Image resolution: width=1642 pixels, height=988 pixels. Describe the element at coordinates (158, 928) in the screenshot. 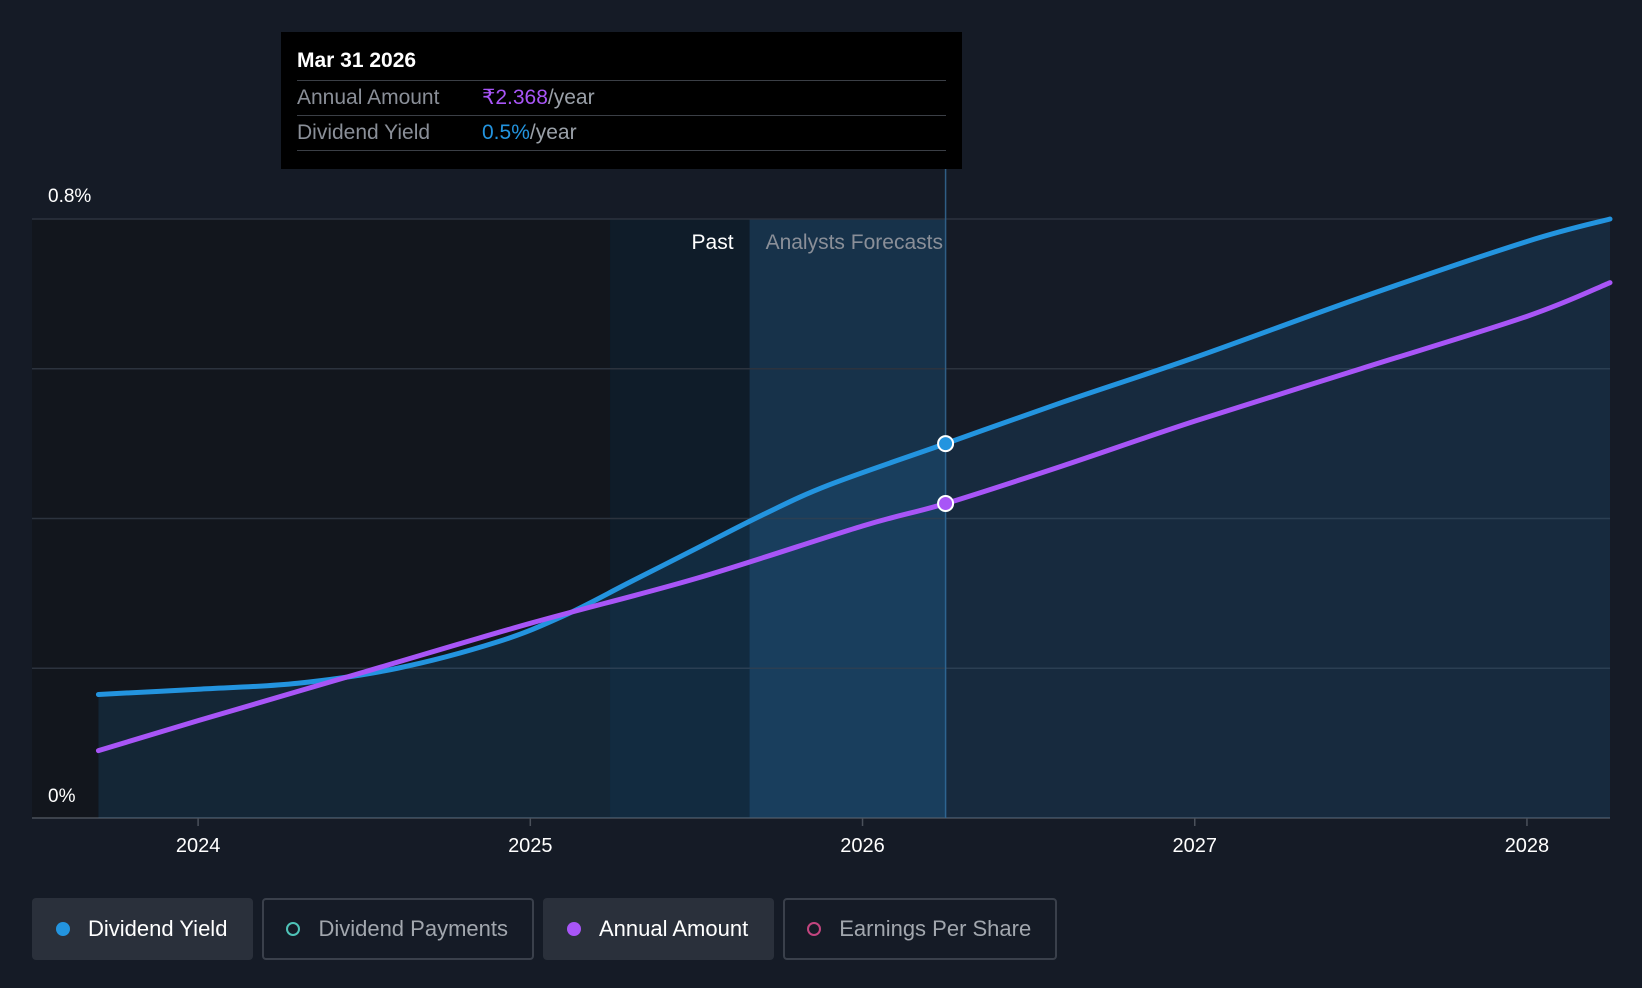

I see `legend-label: Dividend Yield` at that location.